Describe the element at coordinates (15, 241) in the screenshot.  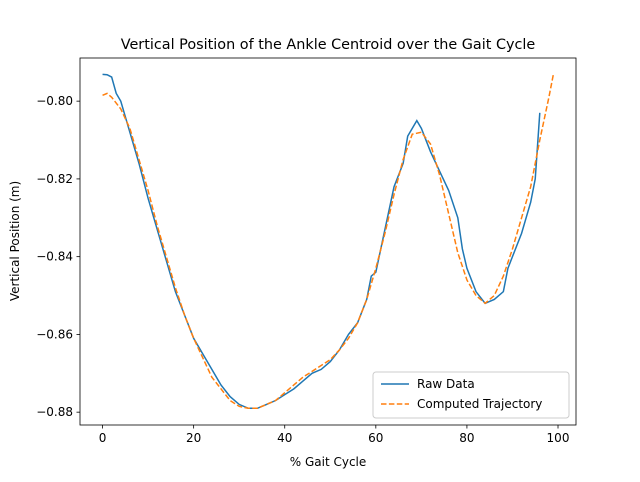
I see `y-axis-label: Vertical Position (m)` at that location.